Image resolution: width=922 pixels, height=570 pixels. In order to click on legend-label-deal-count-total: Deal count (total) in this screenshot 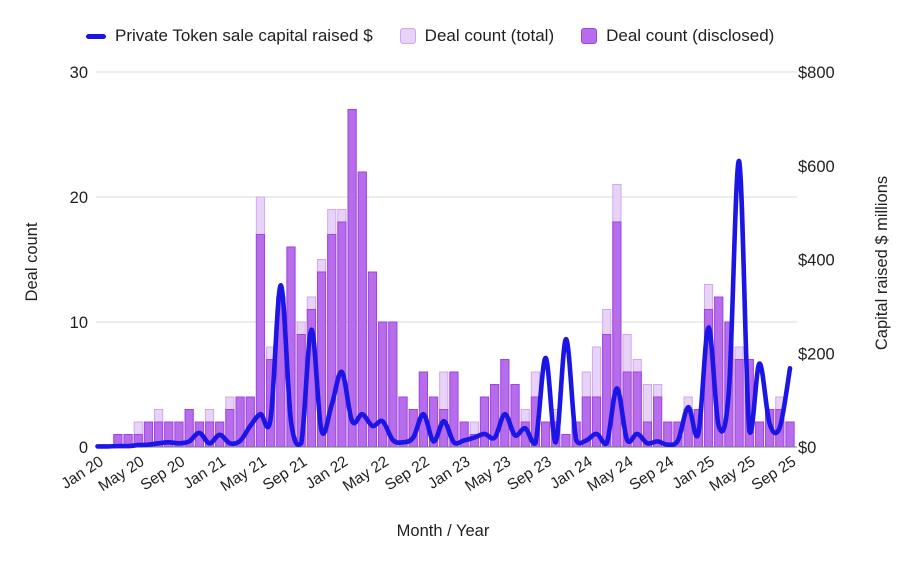, I will do `click(489, 35)`.